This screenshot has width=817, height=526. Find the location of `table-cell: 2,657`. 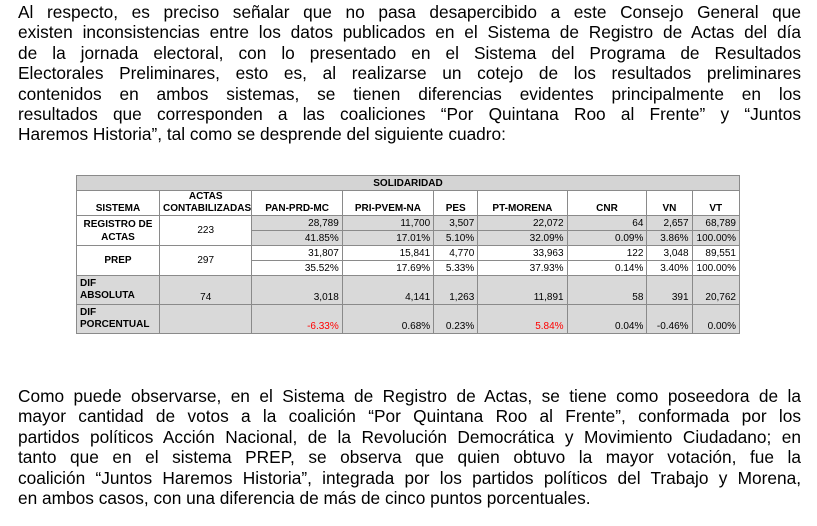

table-cell: 2,657 is located at coordinates (669, 223).